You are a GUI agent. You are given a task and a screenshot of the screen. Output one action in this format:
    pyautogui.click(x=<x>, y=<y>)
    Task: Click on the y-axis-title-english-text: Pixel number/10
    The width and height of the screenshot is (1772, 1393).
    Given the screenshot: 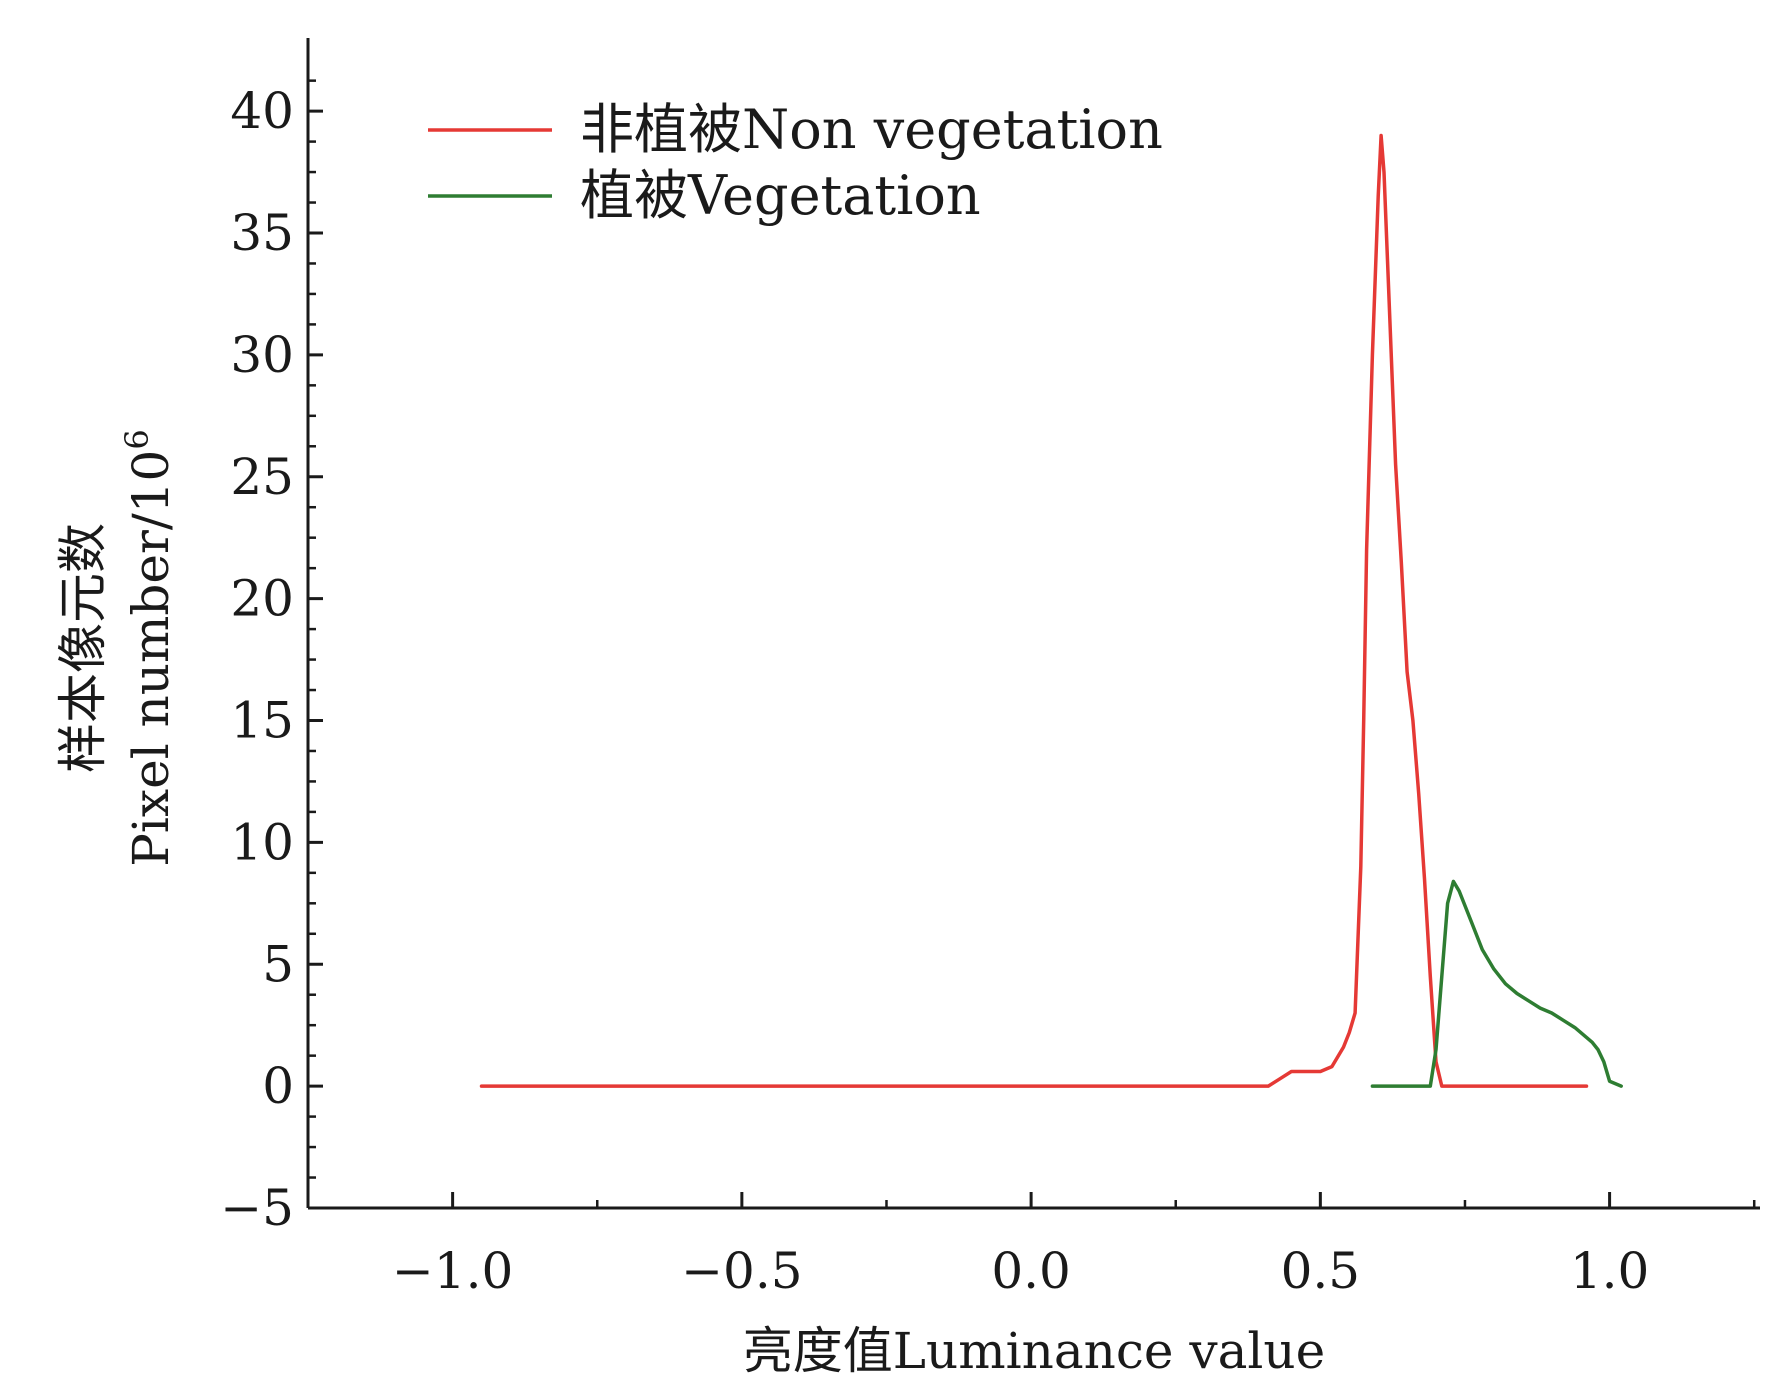 What is the action you would take?
    pyautogui.click(x=151, y=658)
    